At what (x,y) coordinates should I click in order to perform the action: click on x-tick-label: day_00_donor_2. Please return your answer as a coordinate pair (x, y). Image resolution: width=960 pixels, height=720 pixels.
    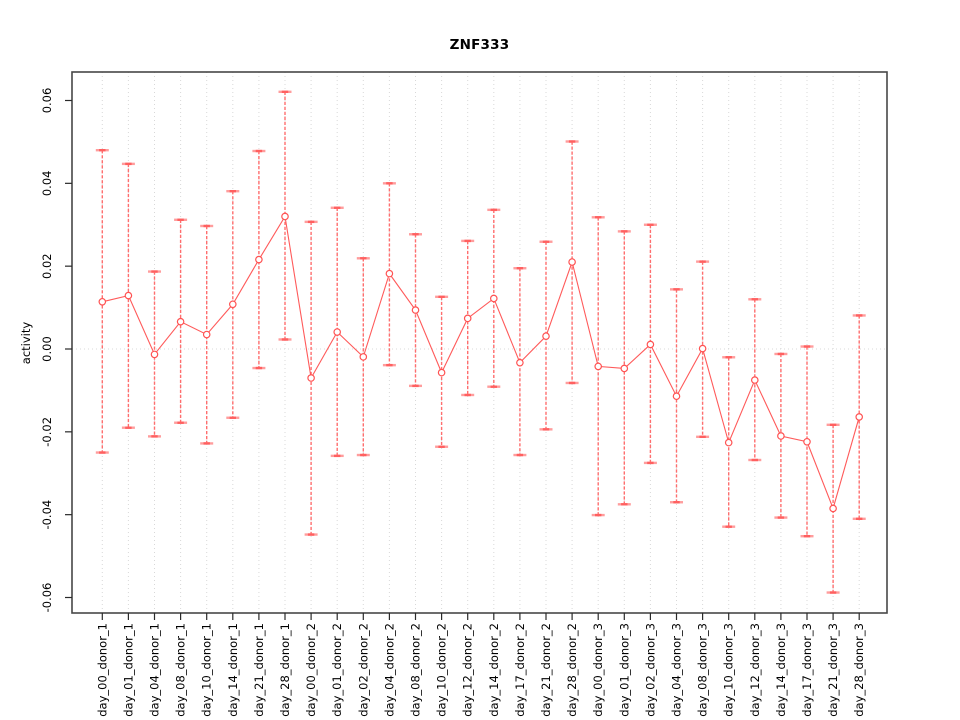
    Looking at the image, I should click on (311, 670).